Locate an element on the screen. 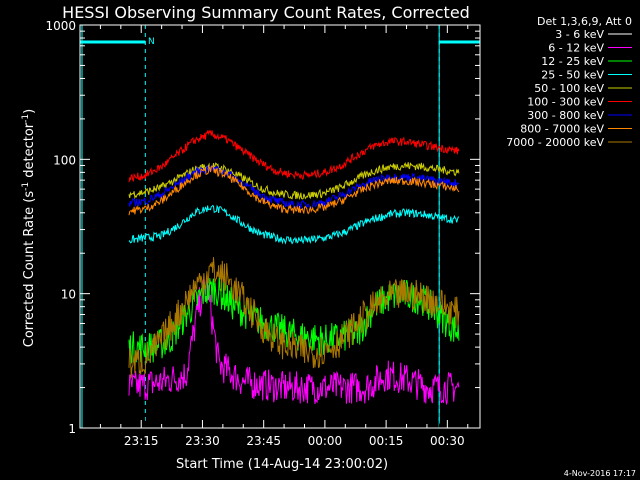  y-tick-label-2: 100 is located at coordinates (64, 160).